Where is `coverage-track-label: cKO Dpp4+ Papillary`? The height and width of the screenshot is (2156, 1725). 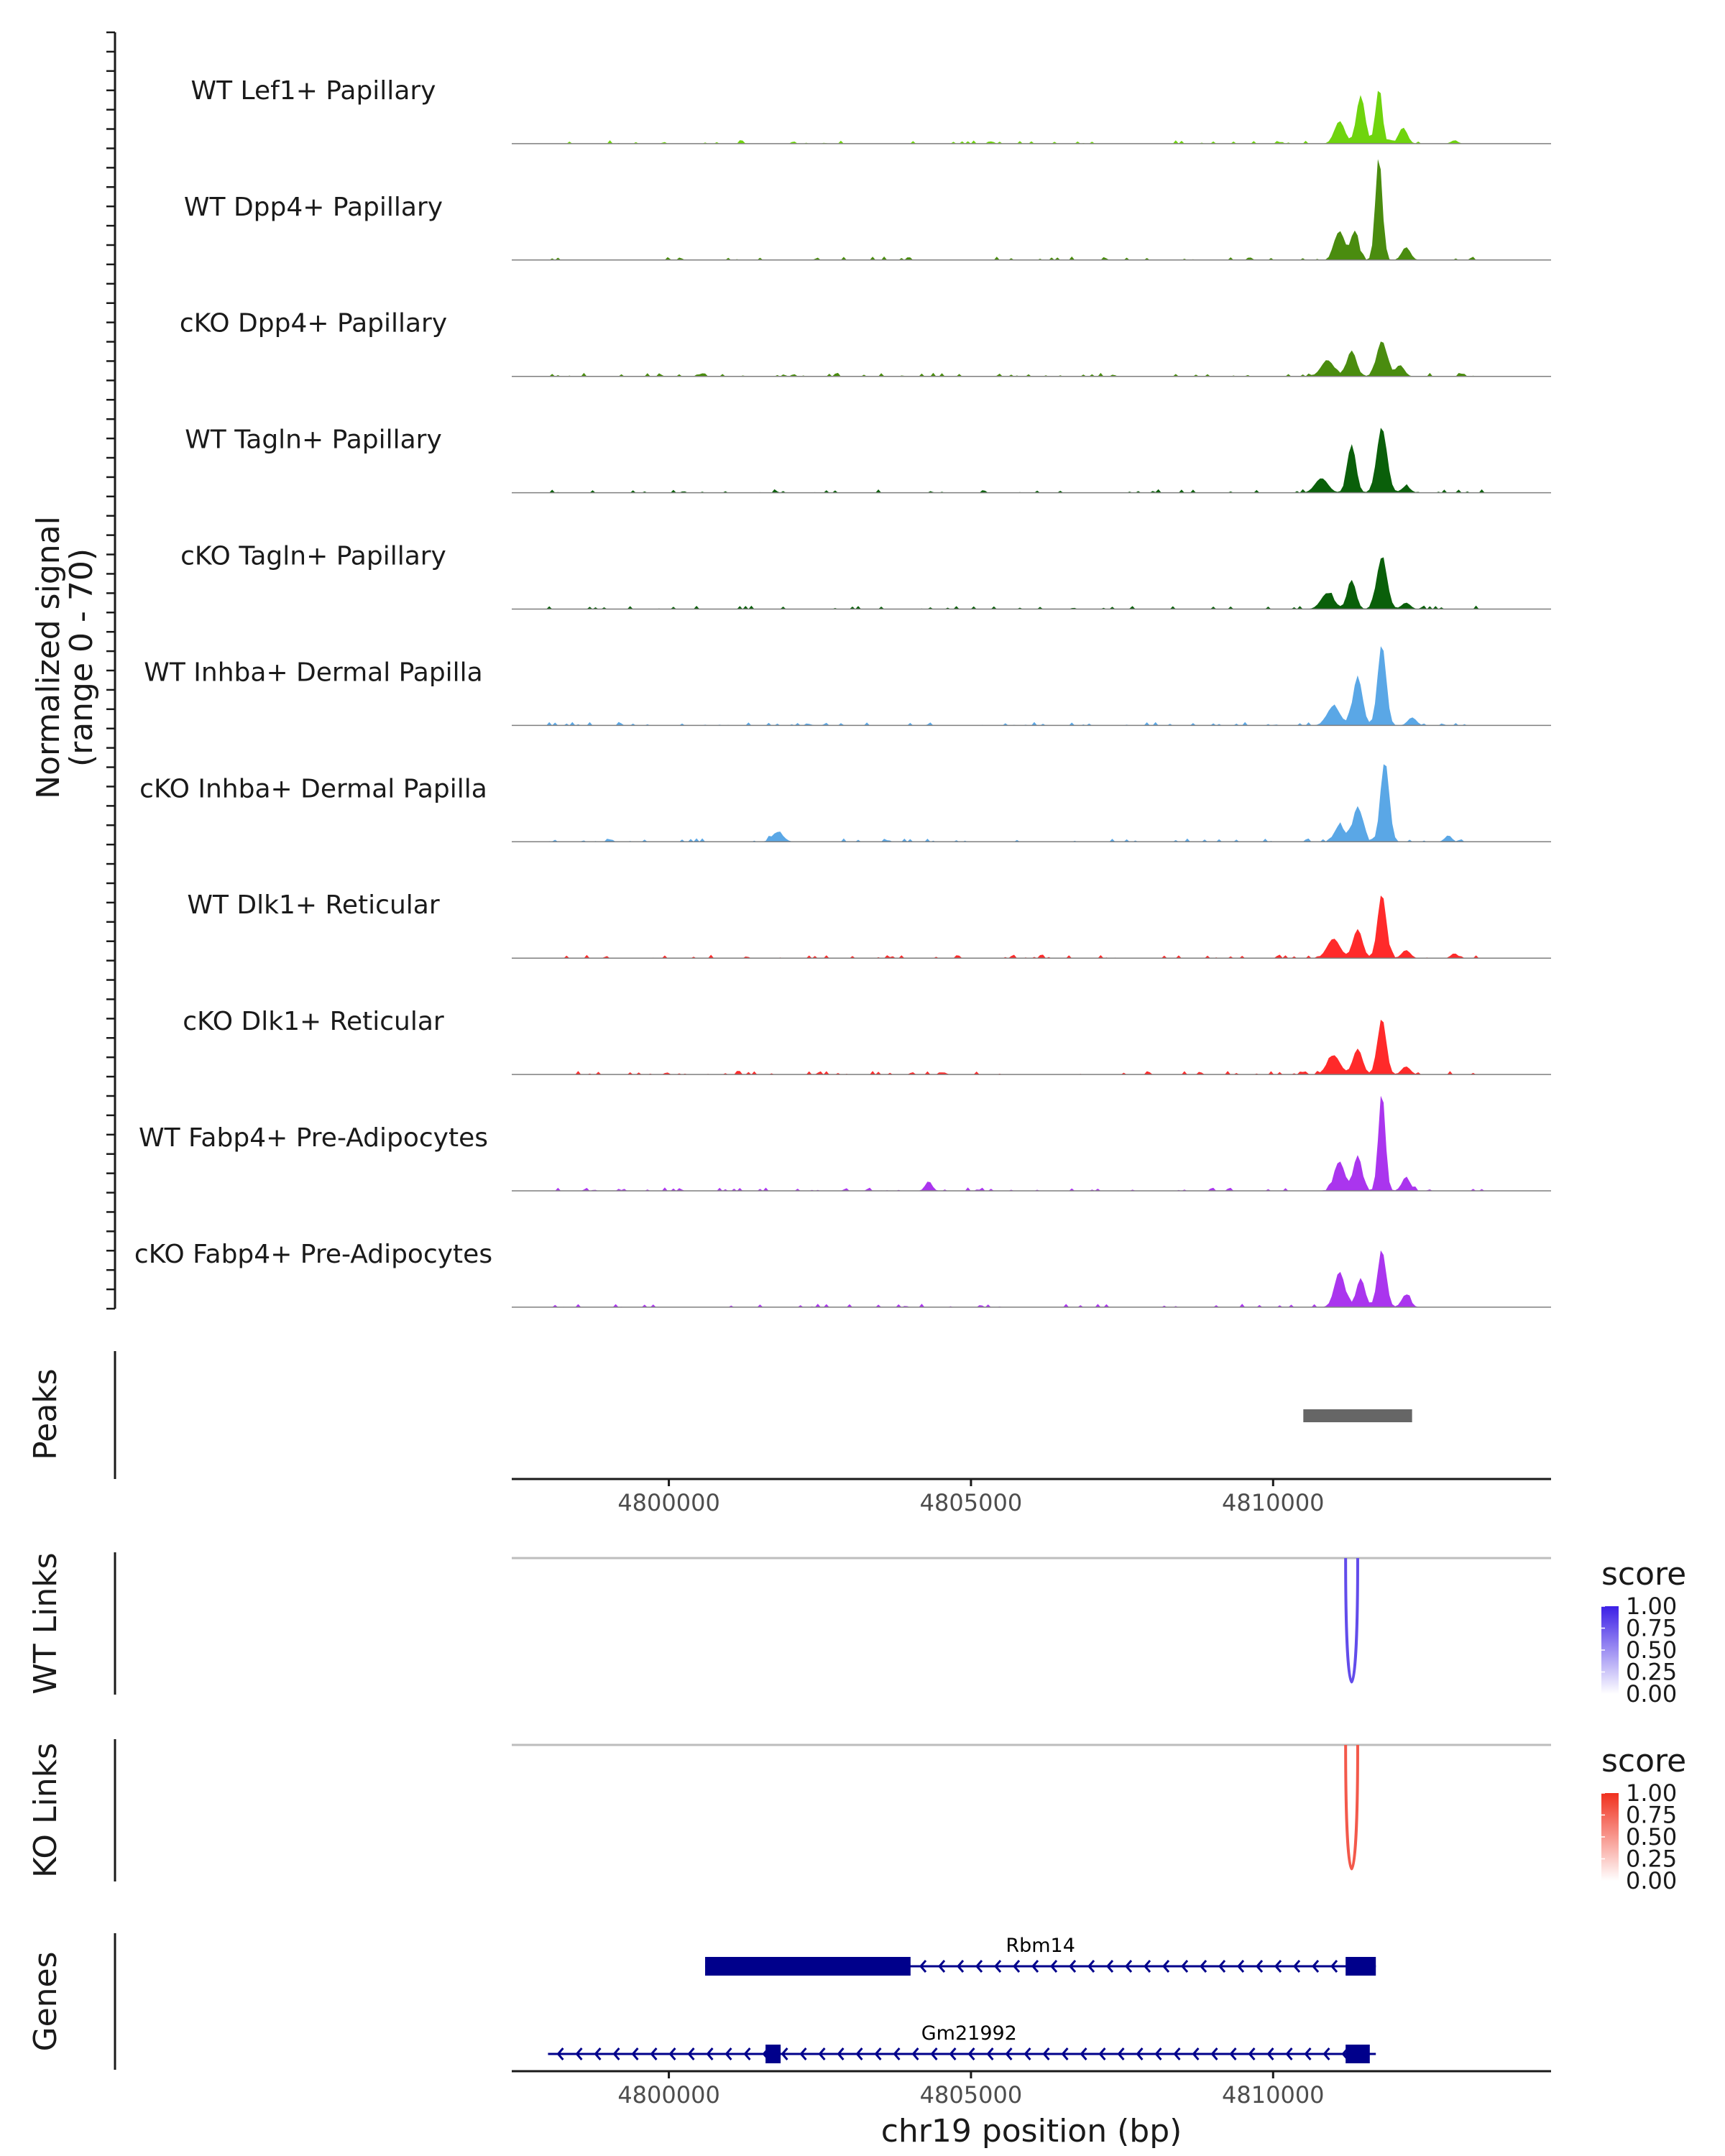 coverage-track-label: cKO Dpp4+ Papillary is located at coordinates (313, 323).